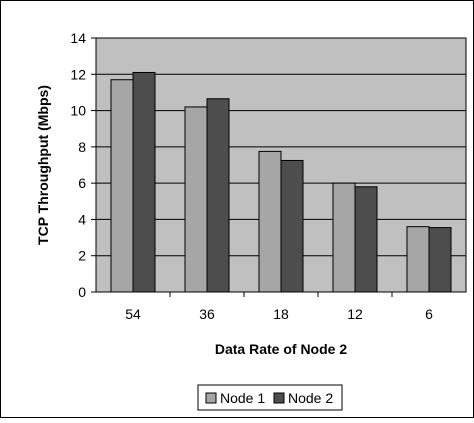 Image resolution: width=474 pixels, height=423 pixels. I want to click on y-tick-label: 14, so click(78, 38).